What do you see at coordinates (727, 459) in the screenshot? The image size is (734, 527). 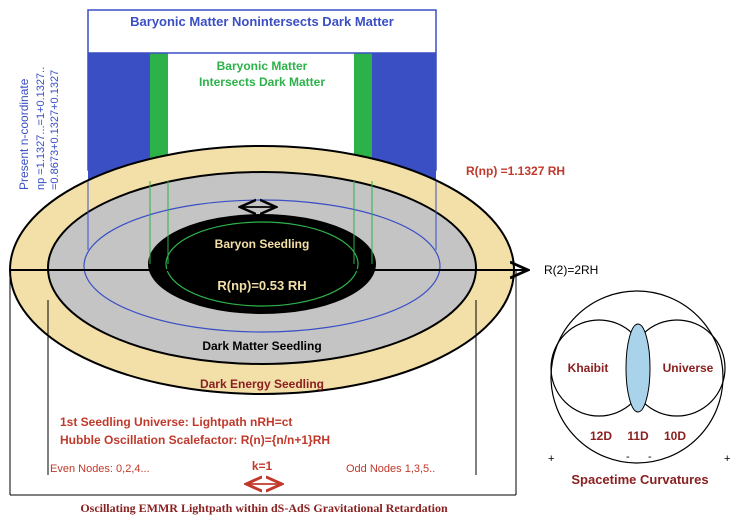 I see `venn-plus-right: +` at bounding box center [727, 459].